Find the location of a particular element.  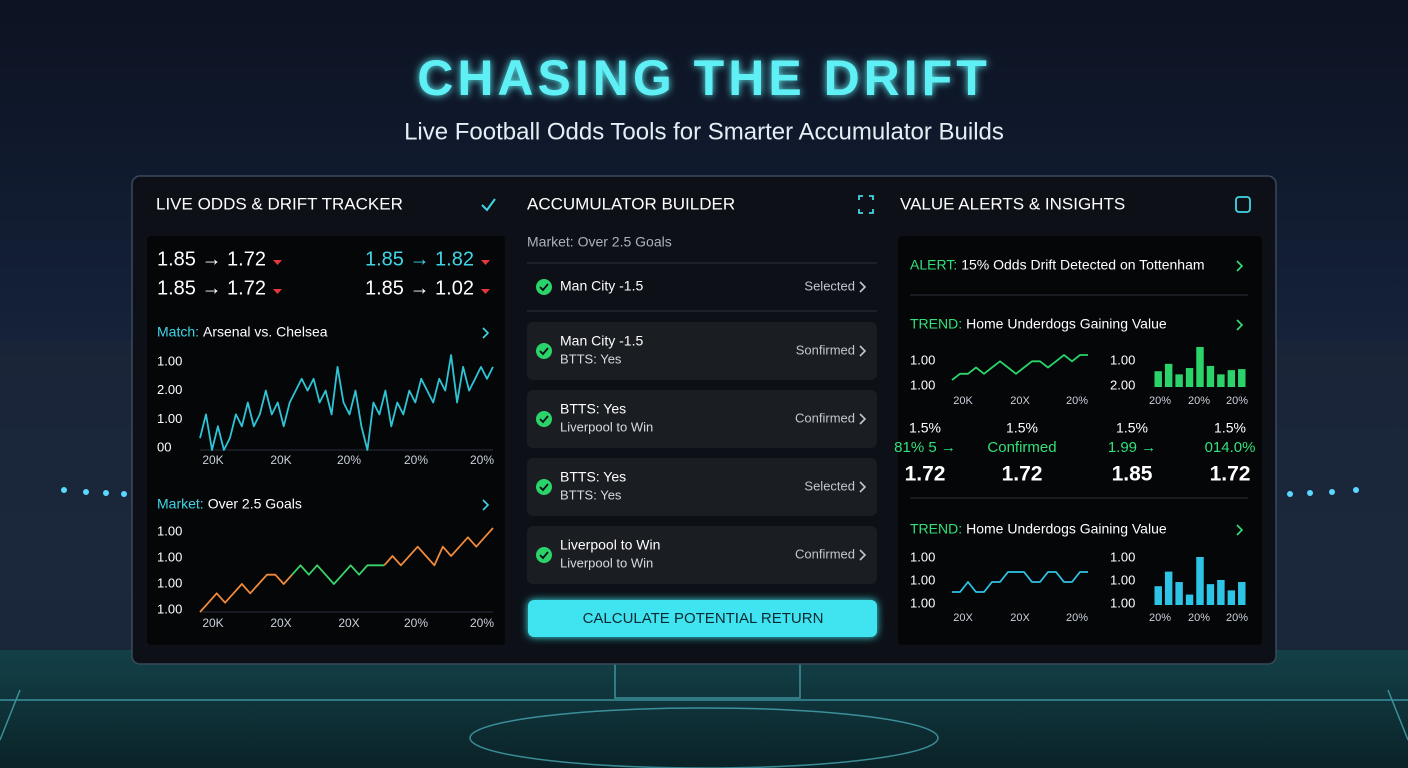

label-text: Arsenal vs. Chelsea is located at coordinates (265, 332).